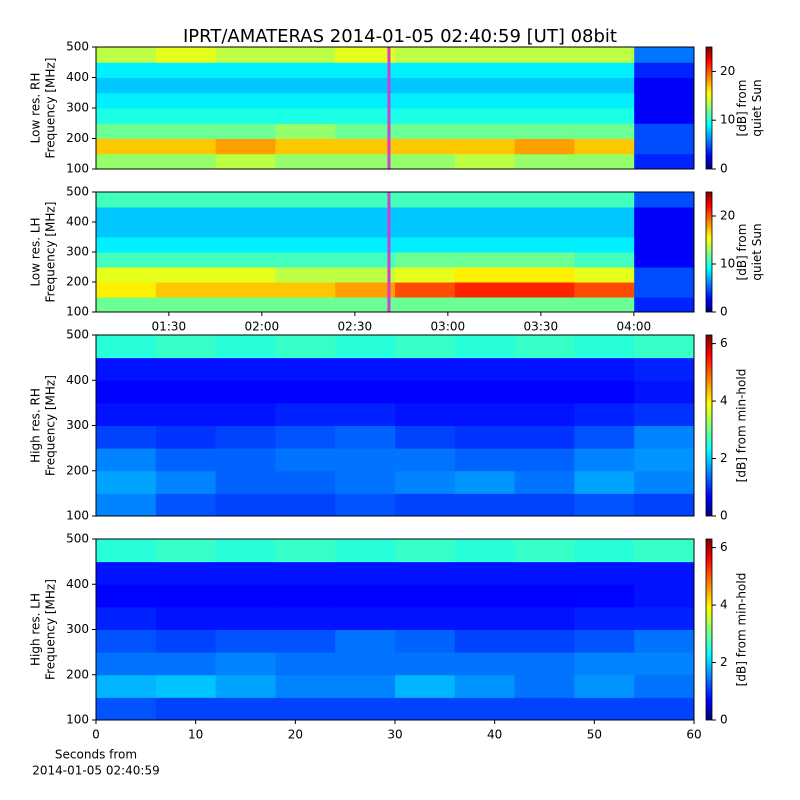 Image resolution: width=800 pixels, height=800 pixels. What do you see at coordinates (36, 425) in the screenshot?
I see `y-axis-label: High res. RH` at bounding box center [36, 425].